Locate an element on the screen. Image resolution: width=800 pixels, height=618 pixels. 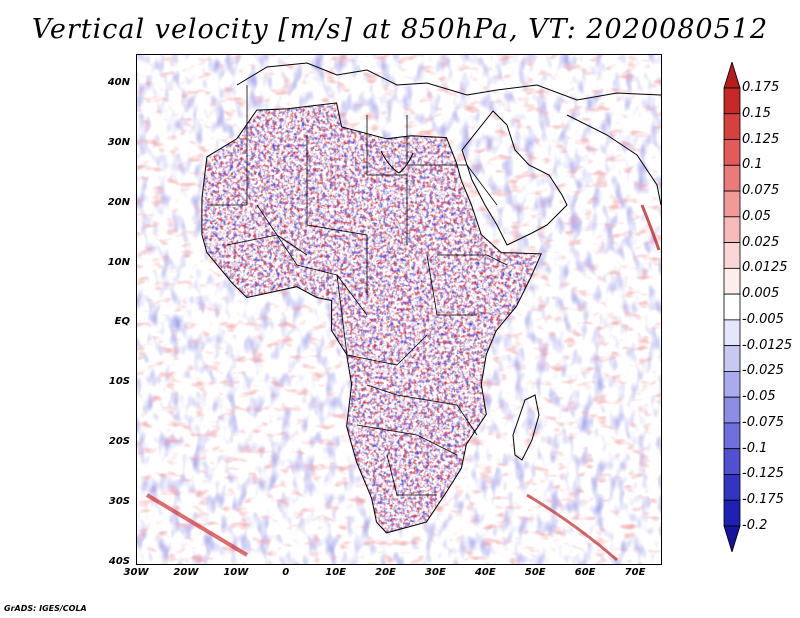
lat-label: EQ is located at coordinates (122, 322).